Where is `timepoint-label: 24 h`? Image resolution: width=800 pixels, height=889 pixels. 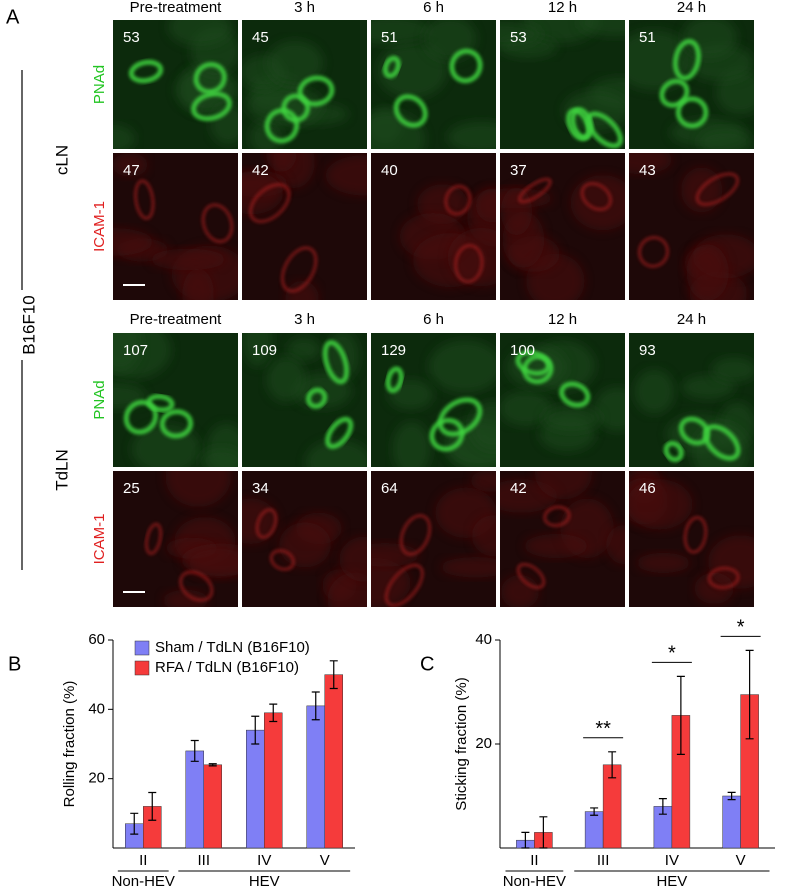
timepoint-label: 24 h is located at coordinates (691, 319).